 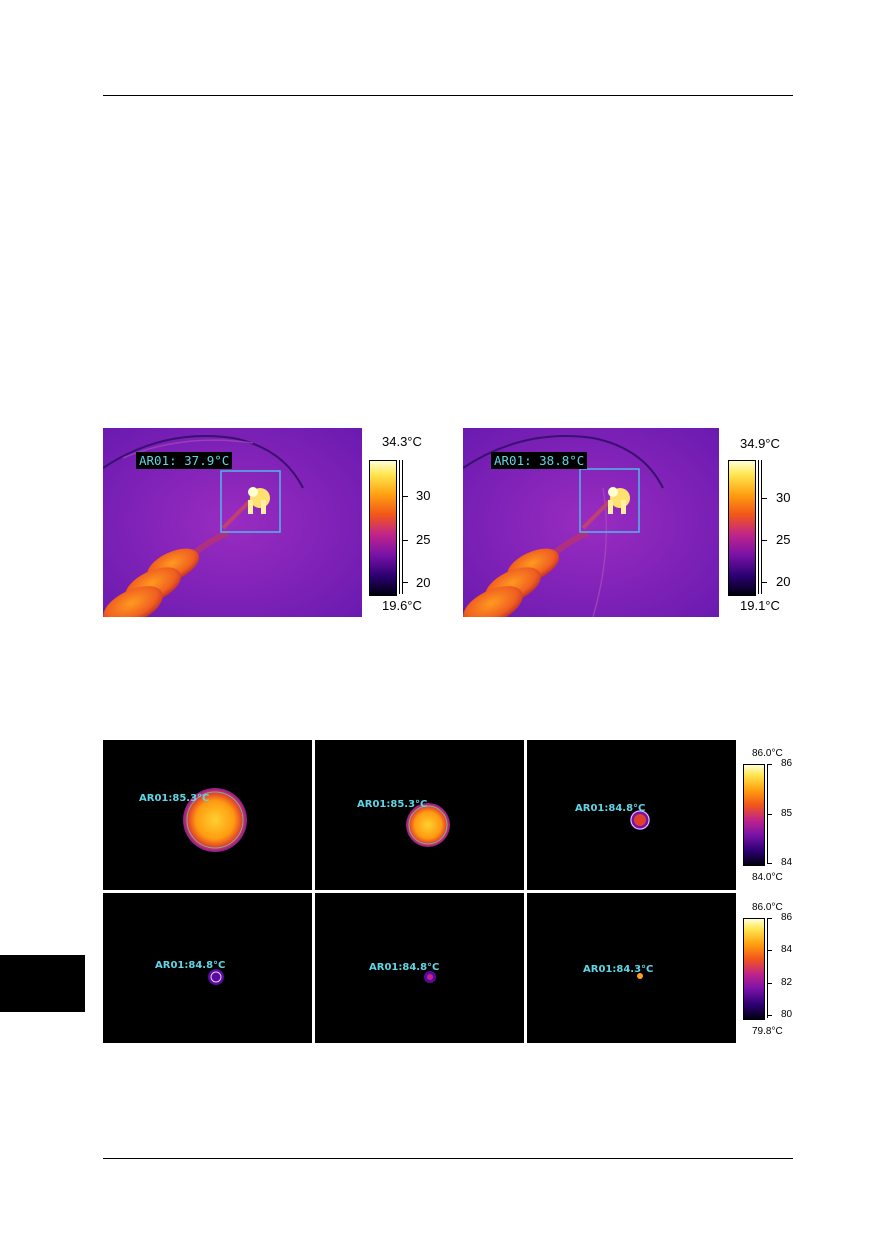 What do you see at coordinates (184, 460) in the screenshot?
I see `ar-label: AR01: 37.9°C` at bounding box center [184, 460].